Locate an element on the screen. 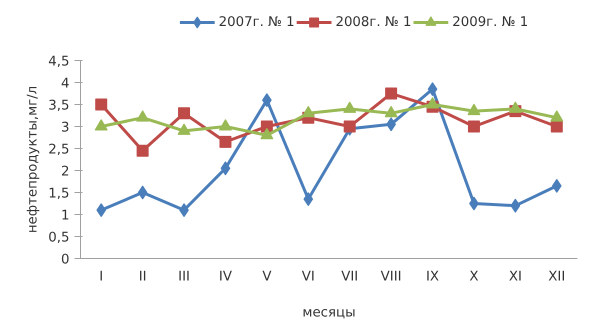 This screenshot has height=323, width=601. x-tick-label: X is located at coordinates (474, 277).